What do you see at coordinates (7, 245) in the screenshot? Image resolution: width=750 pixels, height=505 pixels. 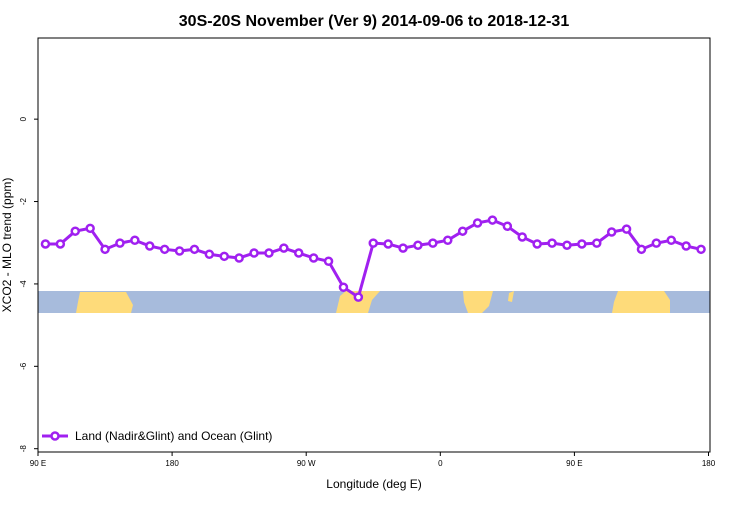 I see `y-axis-label: XCO2 - MLO trend (ppm)` at bounding box center [7, 245].